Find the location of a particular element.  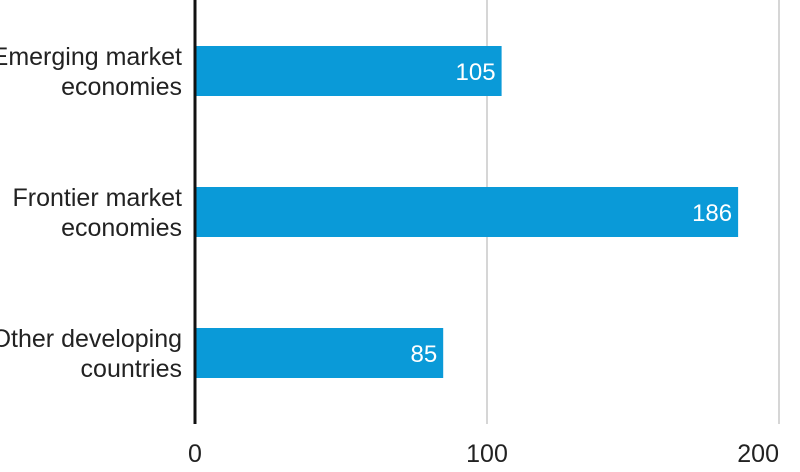

bar-value-label-1: 186 is located at coordinates (712, 213).